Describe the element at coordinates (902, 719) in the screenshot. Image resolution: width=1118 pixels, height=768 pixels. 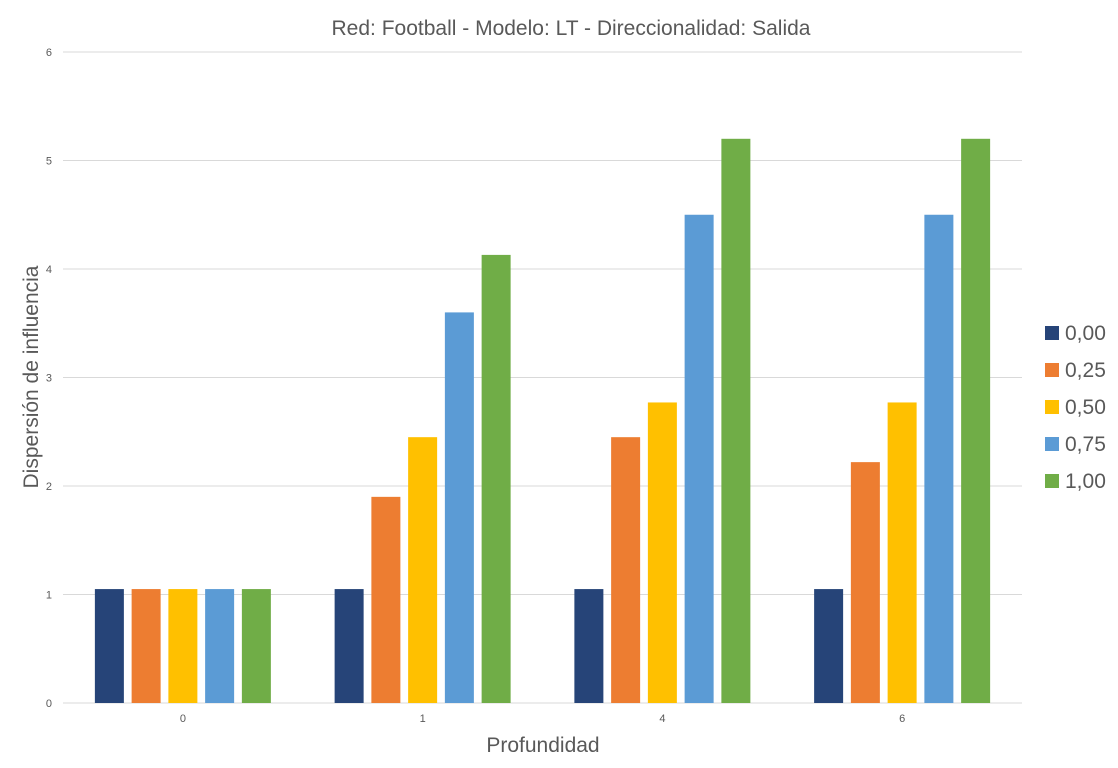
I see `x-tick-label: 6` at that location.